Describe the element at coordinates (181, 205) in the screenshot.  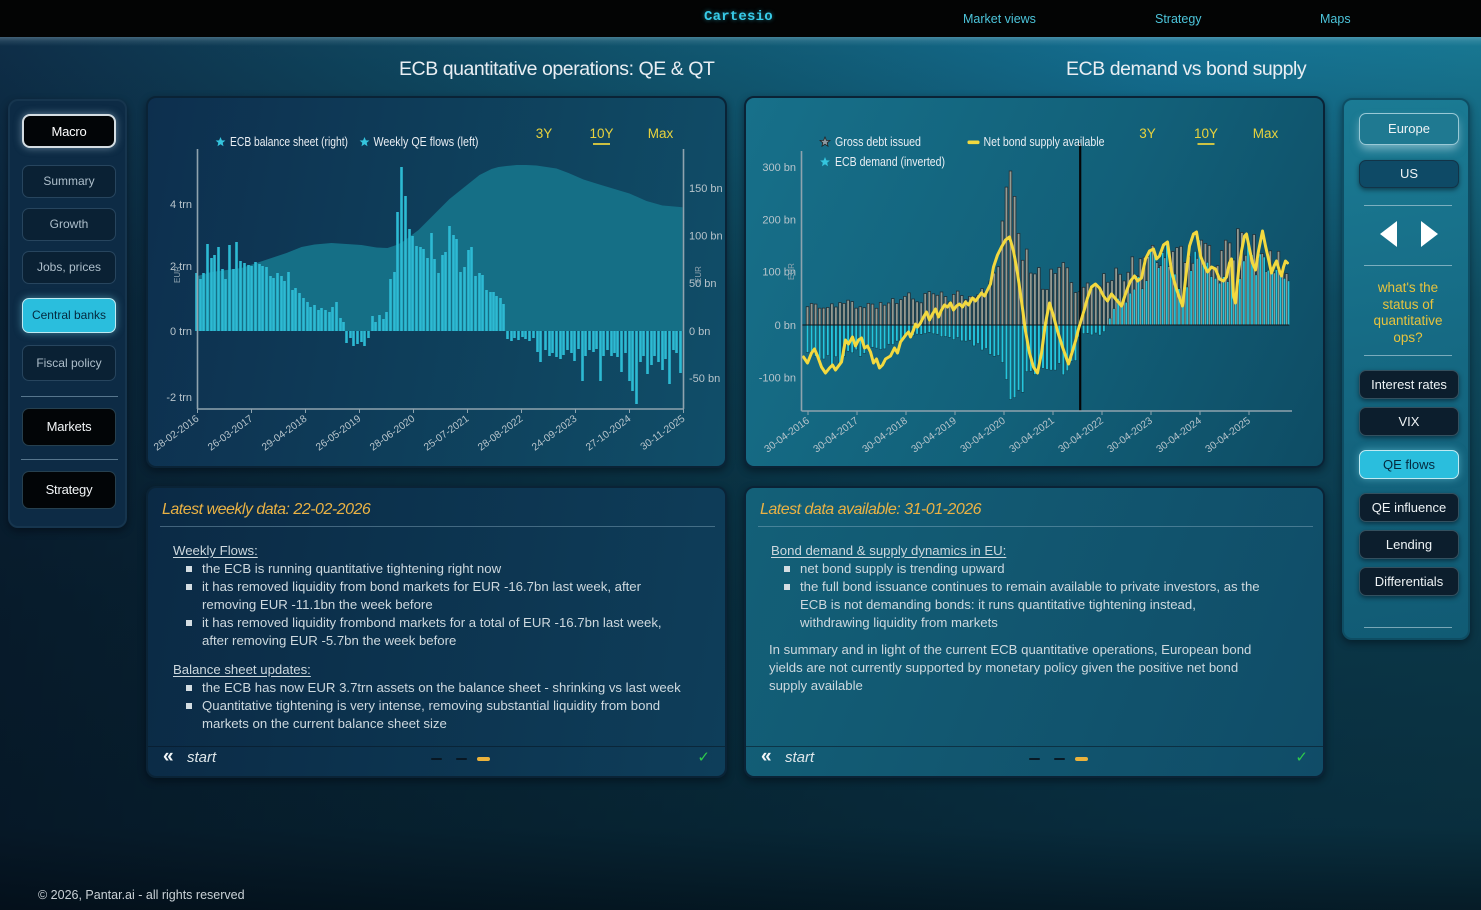
I see `svg-text: 4 trn` at that location.